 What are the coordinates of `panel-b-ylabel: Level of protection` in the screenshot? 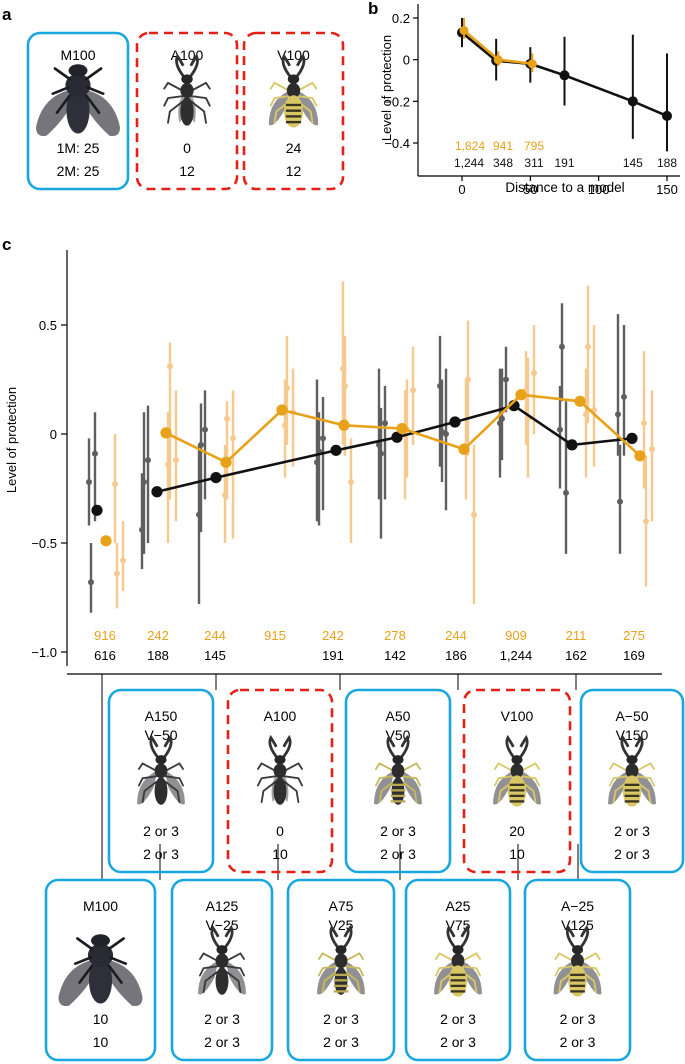 It's located at (386, 88).